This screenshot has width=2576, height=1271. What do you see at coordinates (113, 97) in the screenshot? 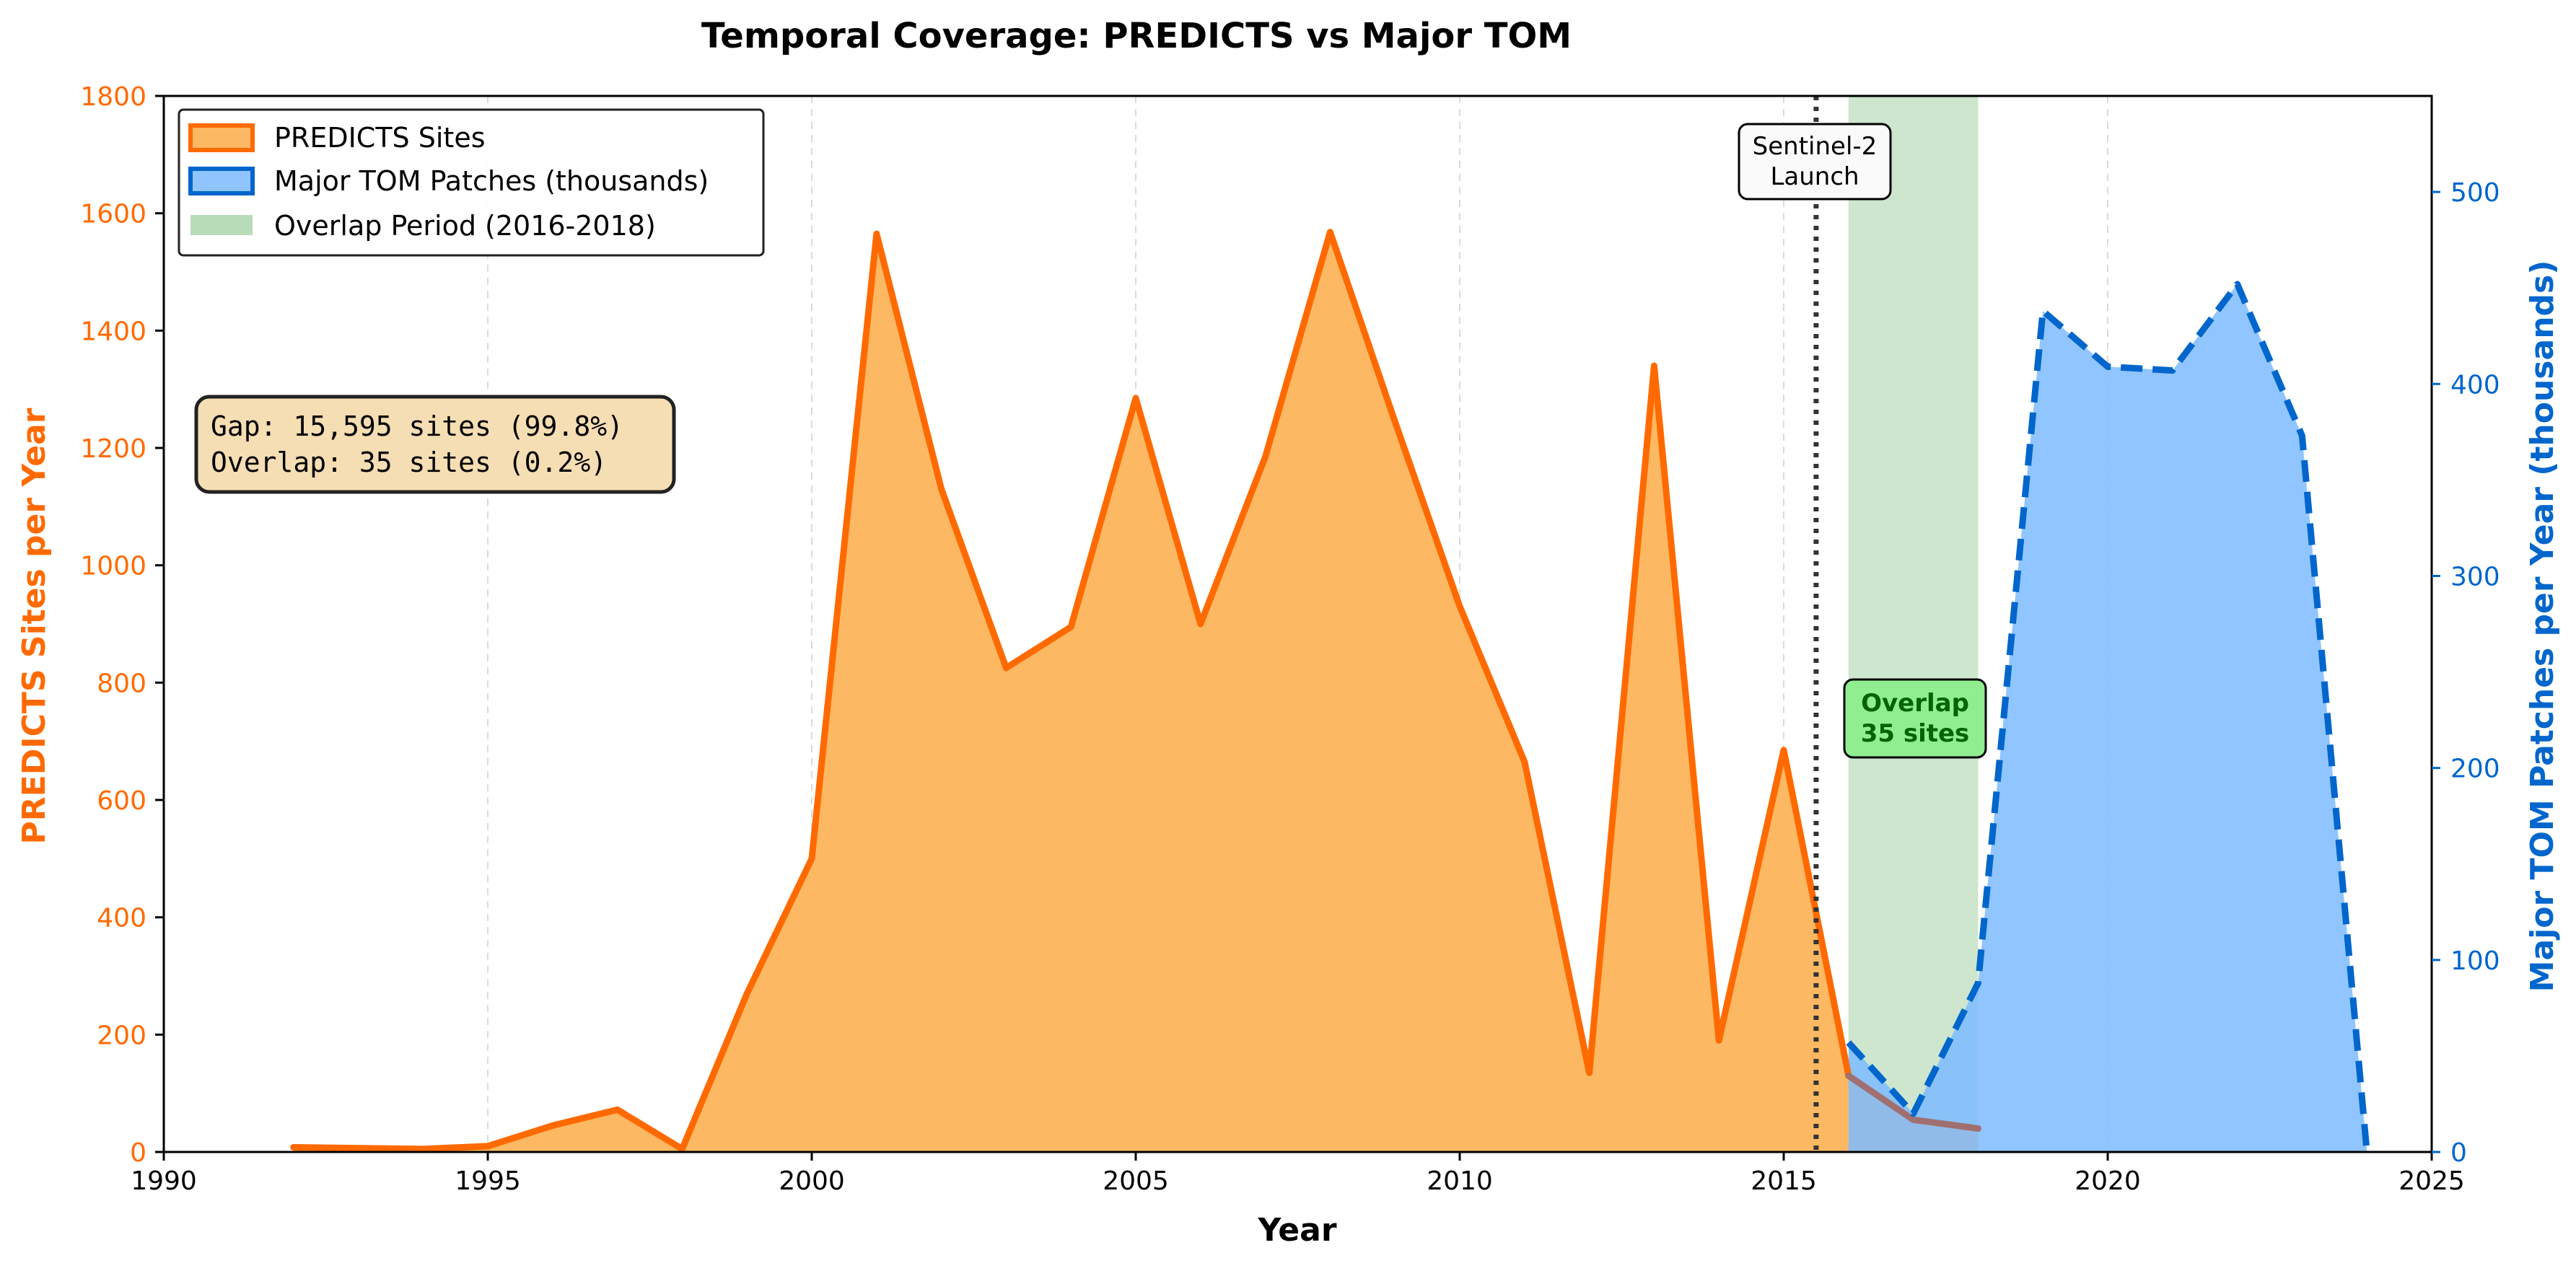
I see `left-y-tick-label: 1800` at bounding box center [113, 97].